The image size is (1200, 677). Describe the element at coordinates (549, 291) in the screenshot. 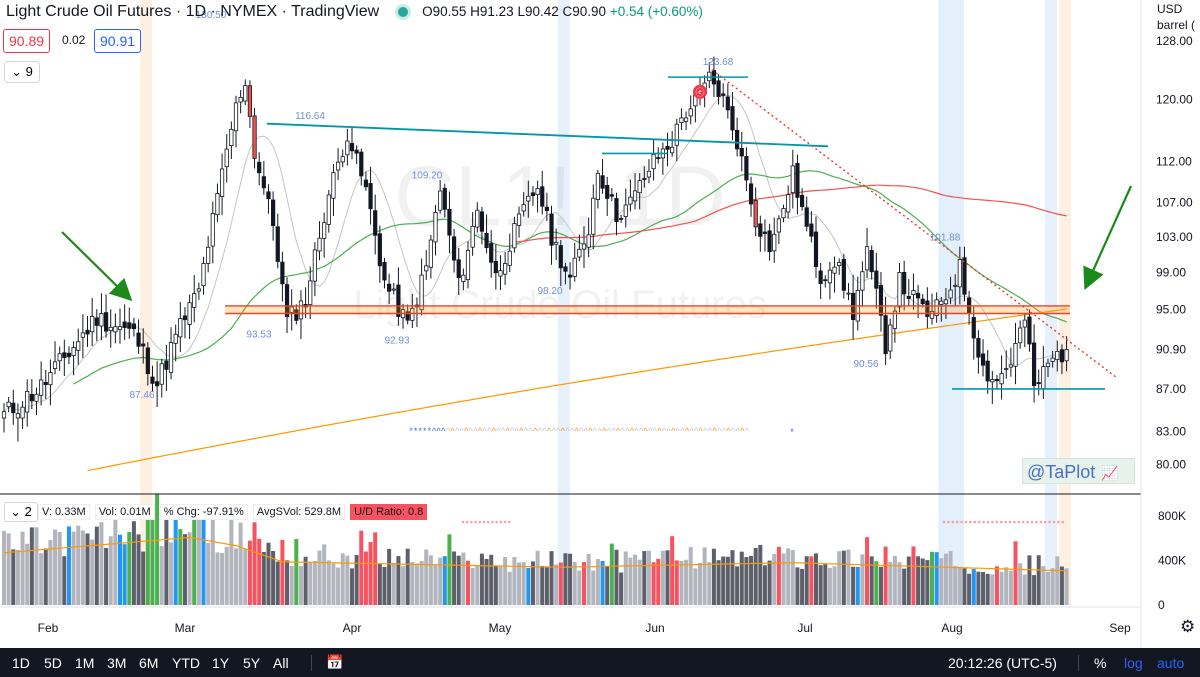

I see `price-annotation: 98.20` at that location.